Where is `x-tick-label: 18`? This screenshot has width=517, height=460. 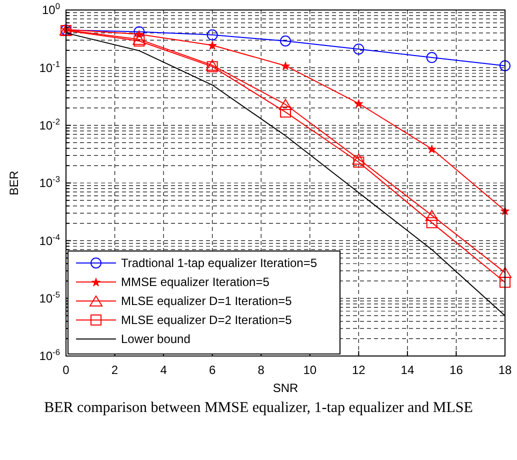
x-tick-label: 18 is located at coordinates (505, 370).